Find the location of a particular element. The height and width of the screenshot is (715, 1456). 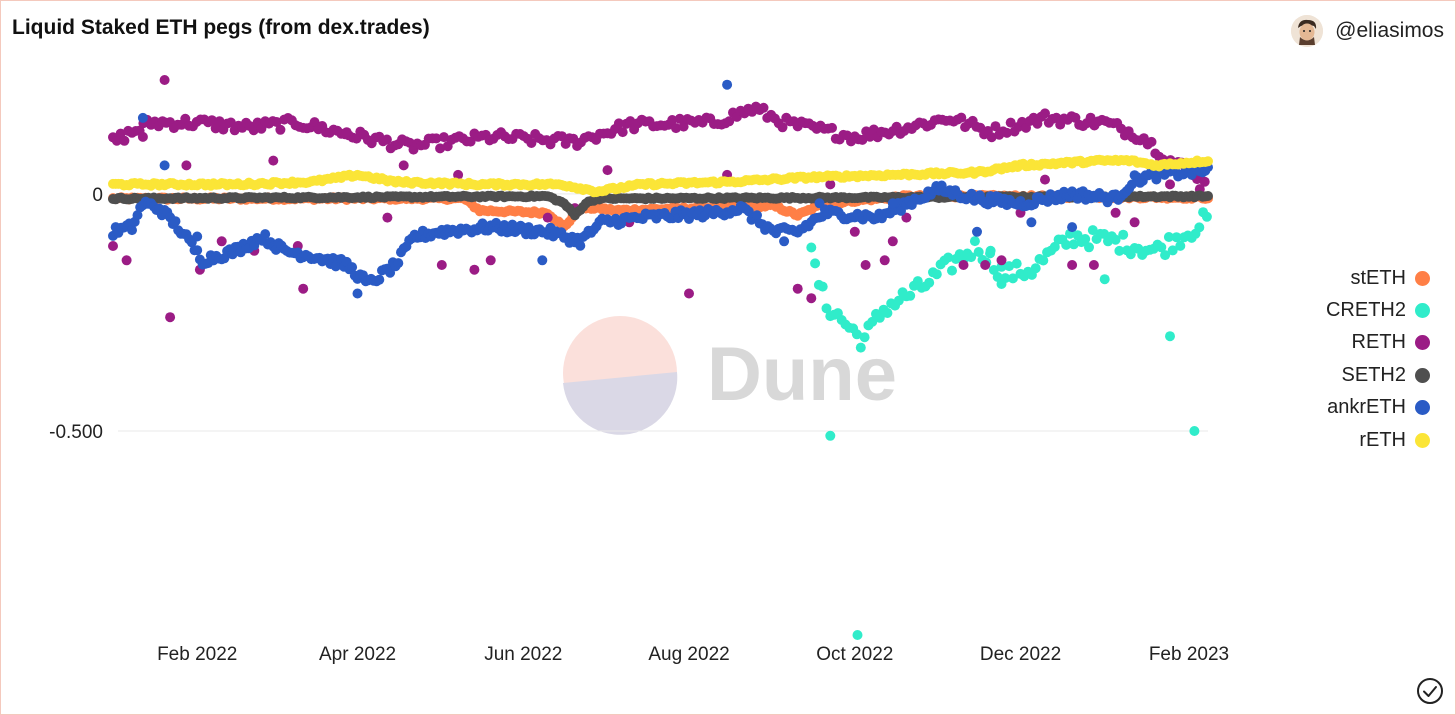

x-tick-label: Oct 2022 is located at coordinates (854, 654).